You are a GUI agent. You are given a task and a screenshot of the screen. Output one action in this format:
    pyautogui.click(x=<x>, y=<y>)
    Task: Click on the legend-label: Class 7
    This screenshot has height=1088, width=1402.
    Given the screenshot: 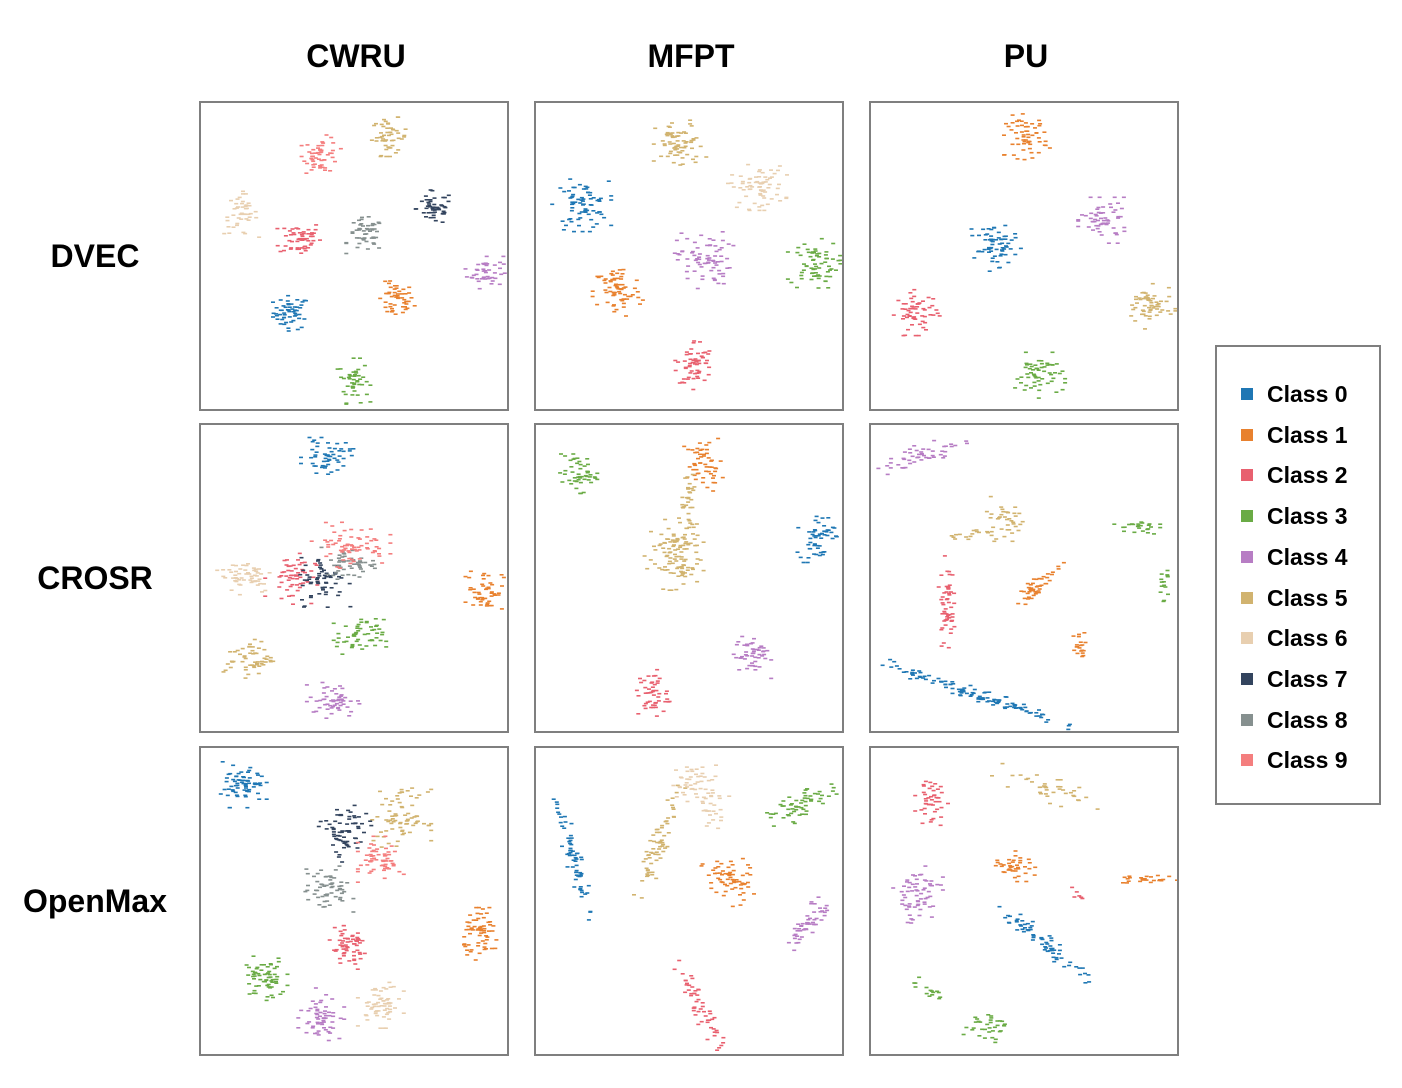 What is the action you would take?
    pyautogui.click(x=1307, y=678)
    